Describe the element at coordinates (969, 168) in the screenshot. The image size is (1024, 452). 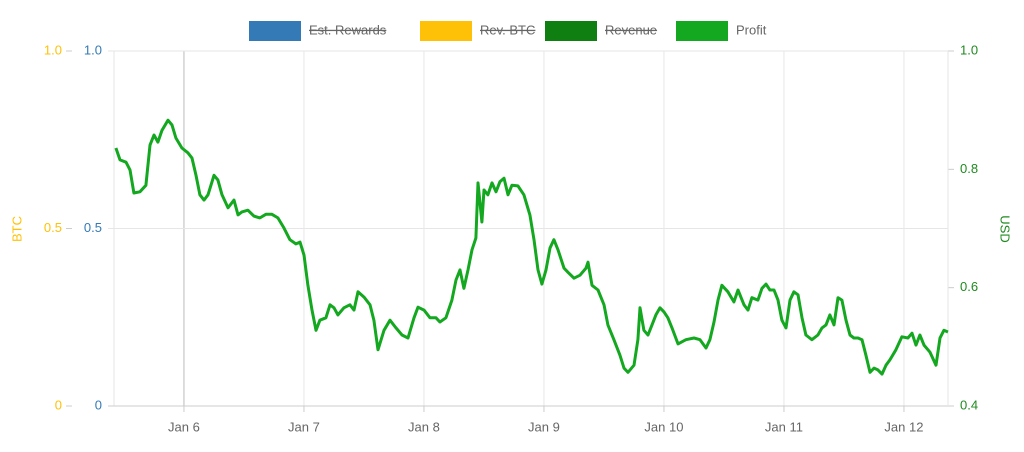
I see `y2-tick-label: 0.8` at that location.